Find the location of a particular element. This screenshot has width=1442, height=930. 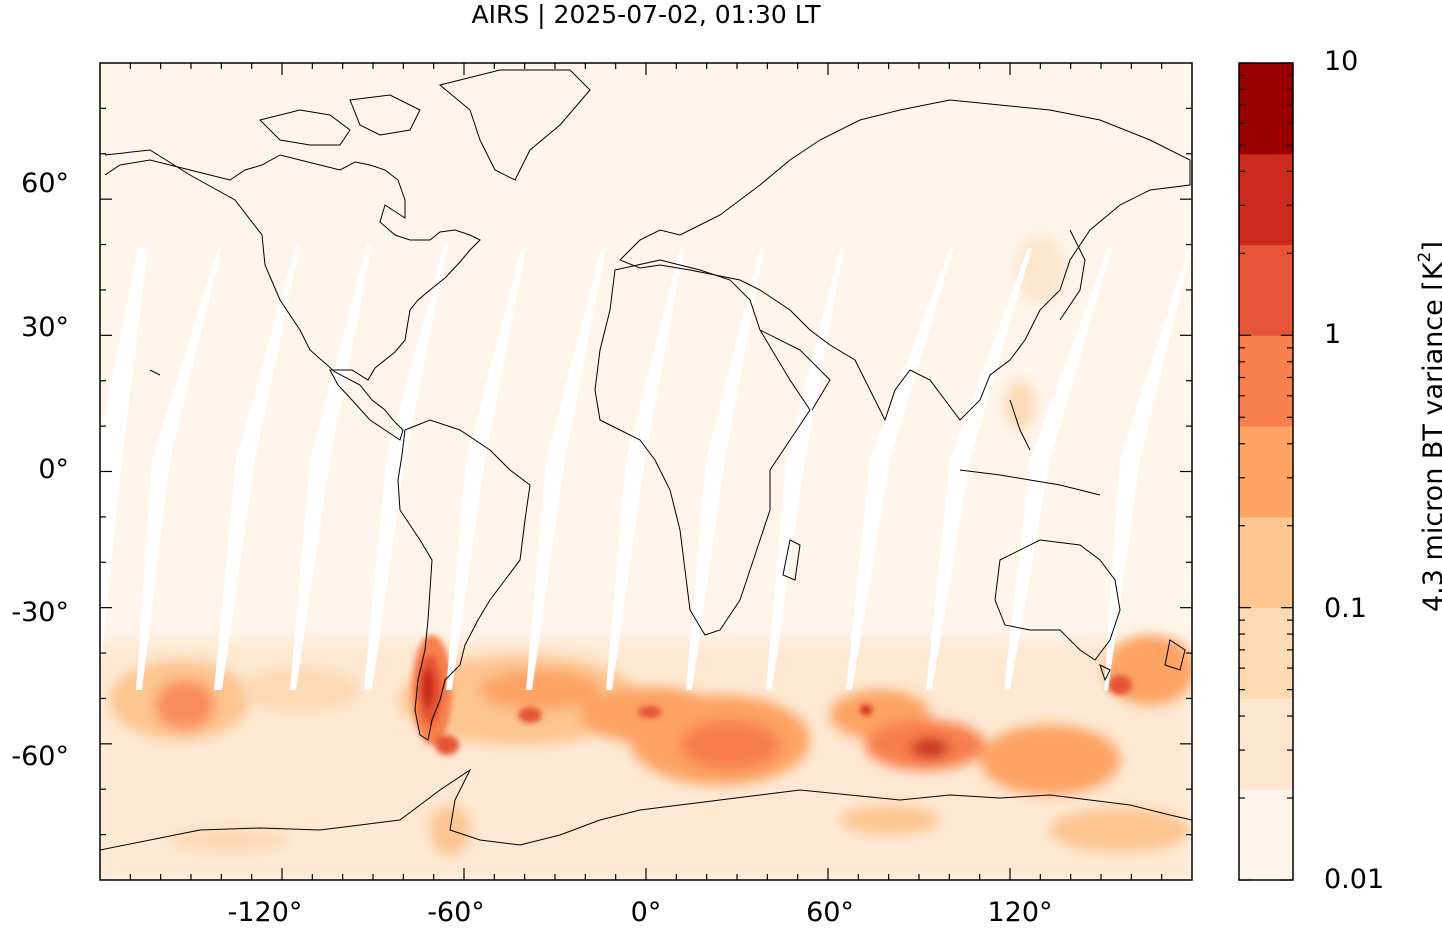

colorbar-tick-label: 10 is located at coordinates (1341, 61).